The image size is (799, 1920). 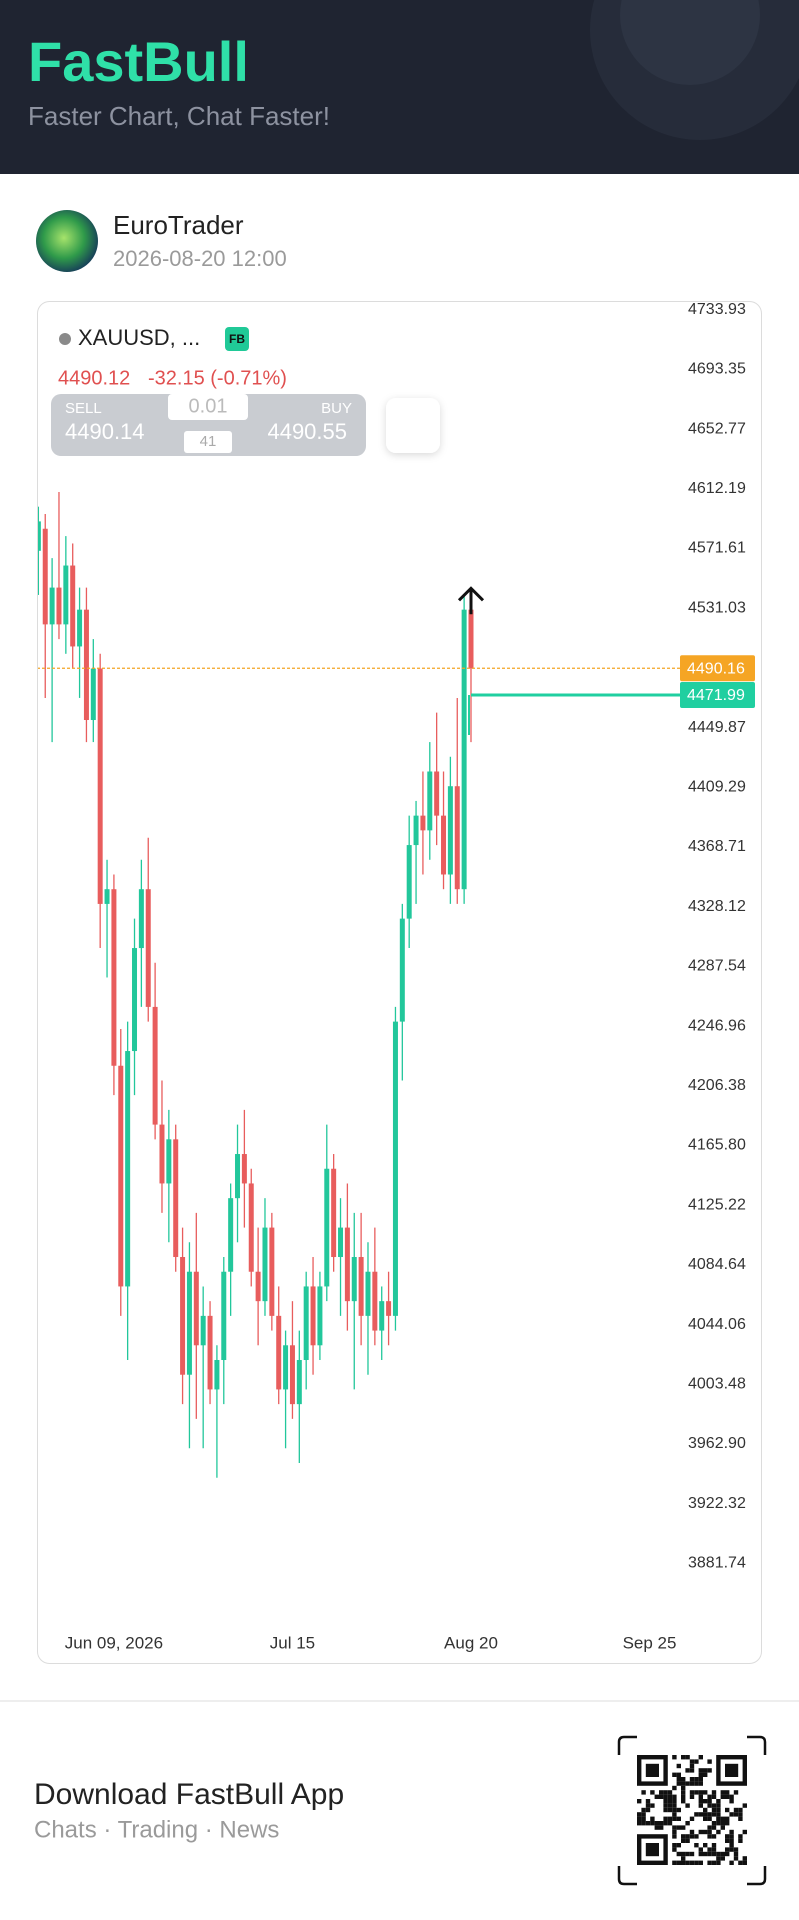 I want to click on y-tick-label: 3881.74, so click(x=717, y=1563).